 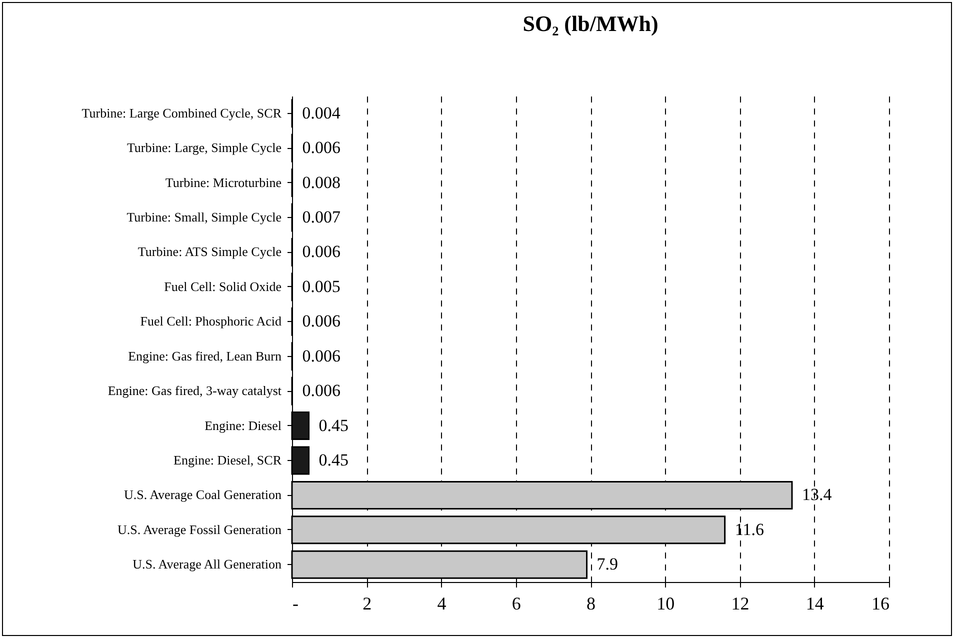 I want to click on data-label: 0.008, so click(x=321, y=182).